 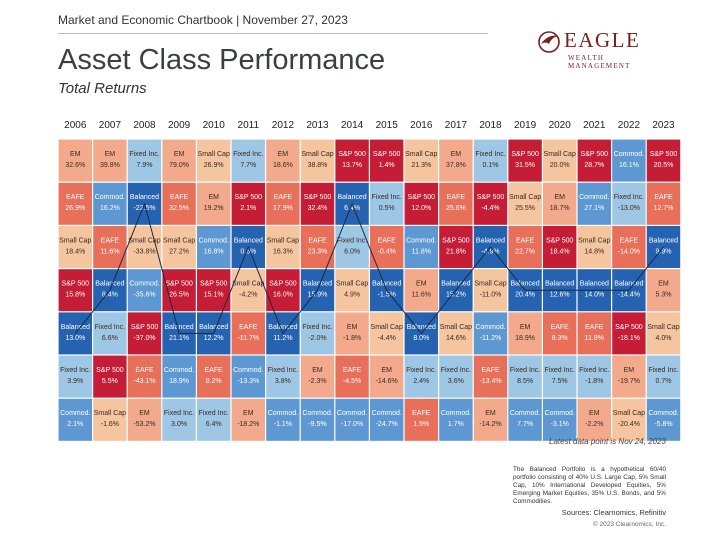 I want to click on cell-return-value: 21.1%, so click(x=179, y=338).